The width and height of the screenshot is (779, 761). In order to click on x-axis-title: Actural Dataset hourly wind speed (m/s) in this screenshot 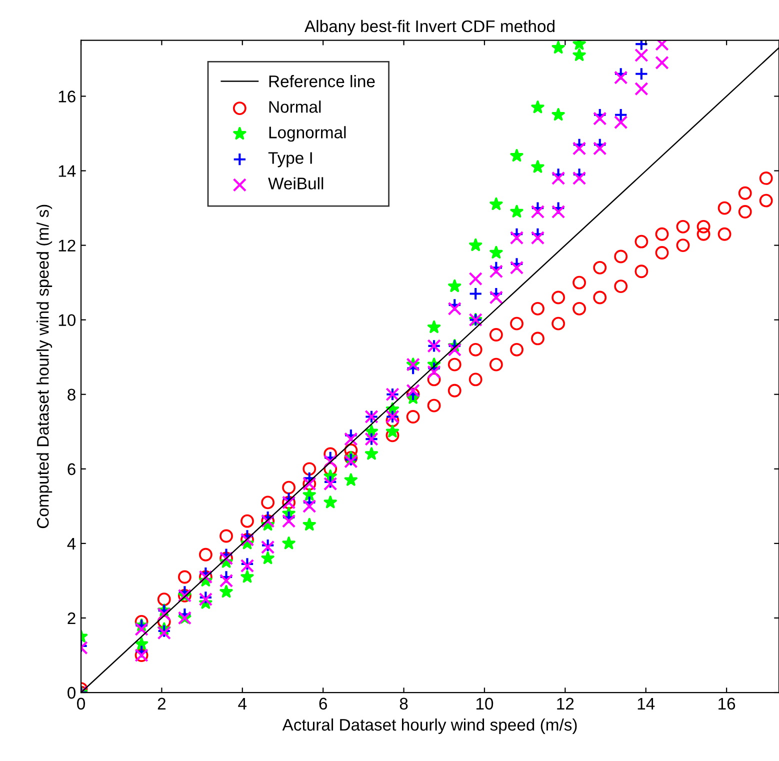, I will do `click(429, 726)`.